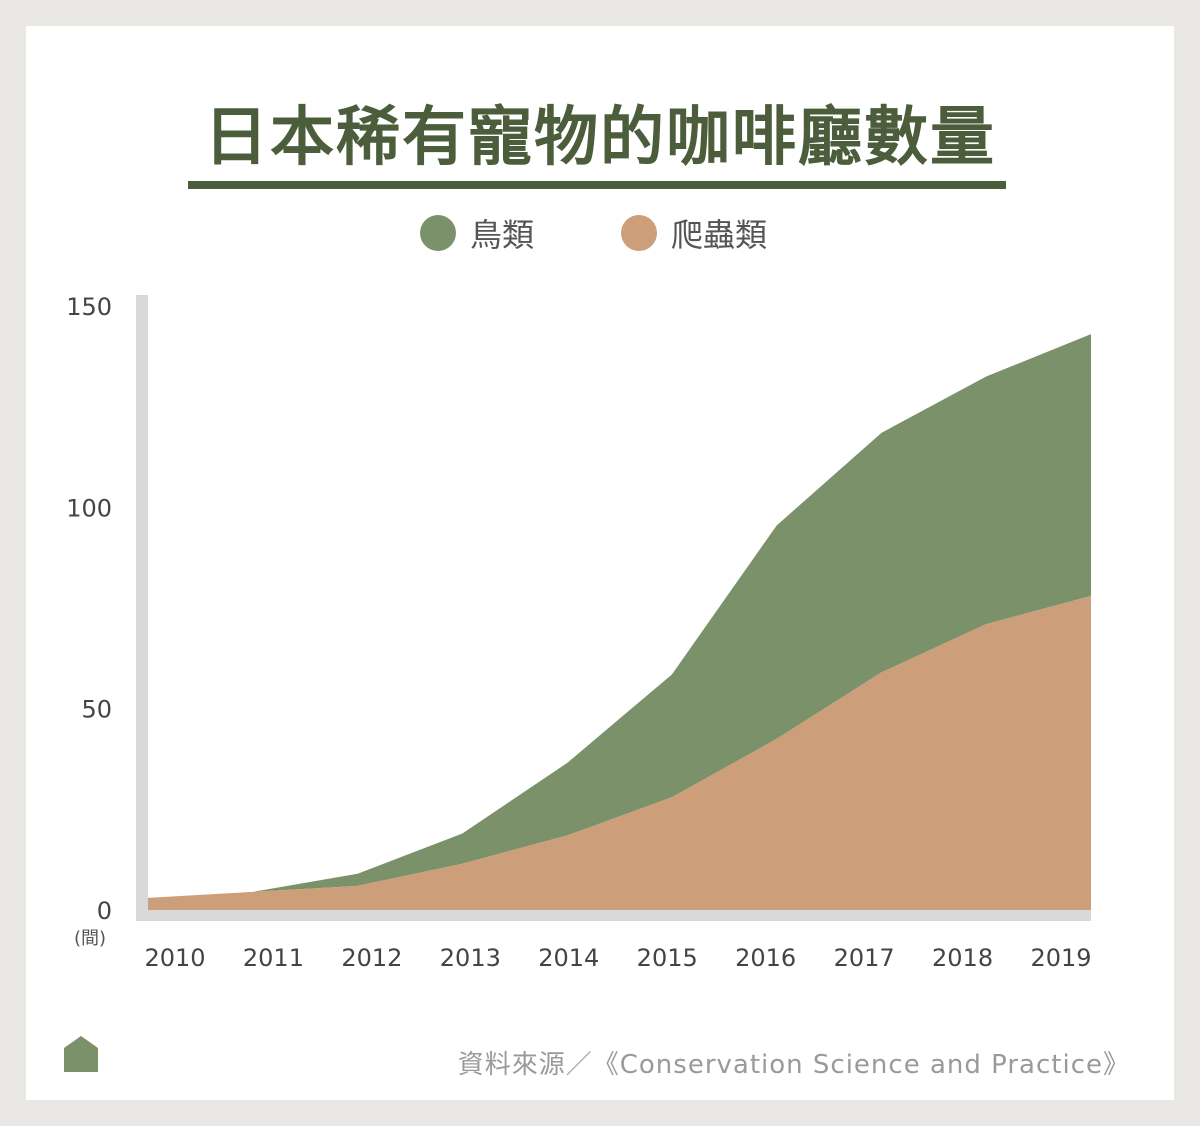 The height and width of the screenshot is (1126, 1200). I want to click on x-tick-label: 2016, so click(765, 958).